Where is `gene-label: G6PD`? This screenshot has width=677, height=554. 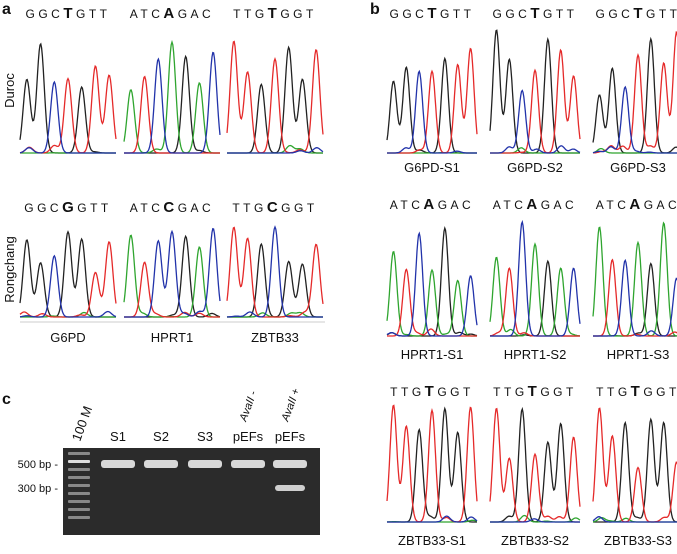
gene-label: G6PD is located at coordinates (67, 337).